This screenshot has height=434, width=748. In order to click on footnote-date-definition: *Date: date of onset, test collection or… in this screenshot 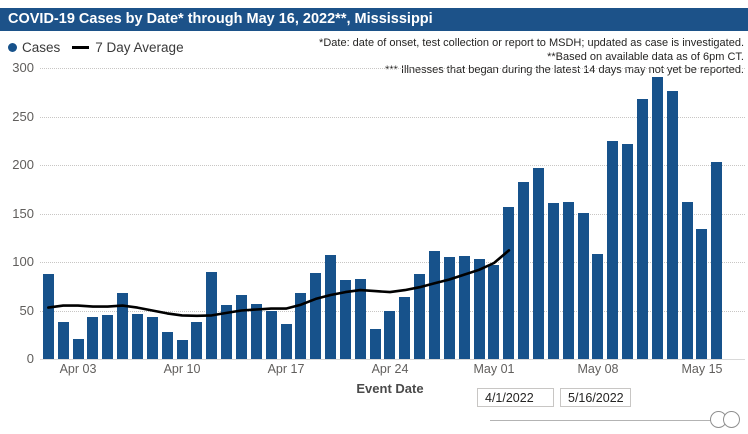, I will do `click(531, 43)`.